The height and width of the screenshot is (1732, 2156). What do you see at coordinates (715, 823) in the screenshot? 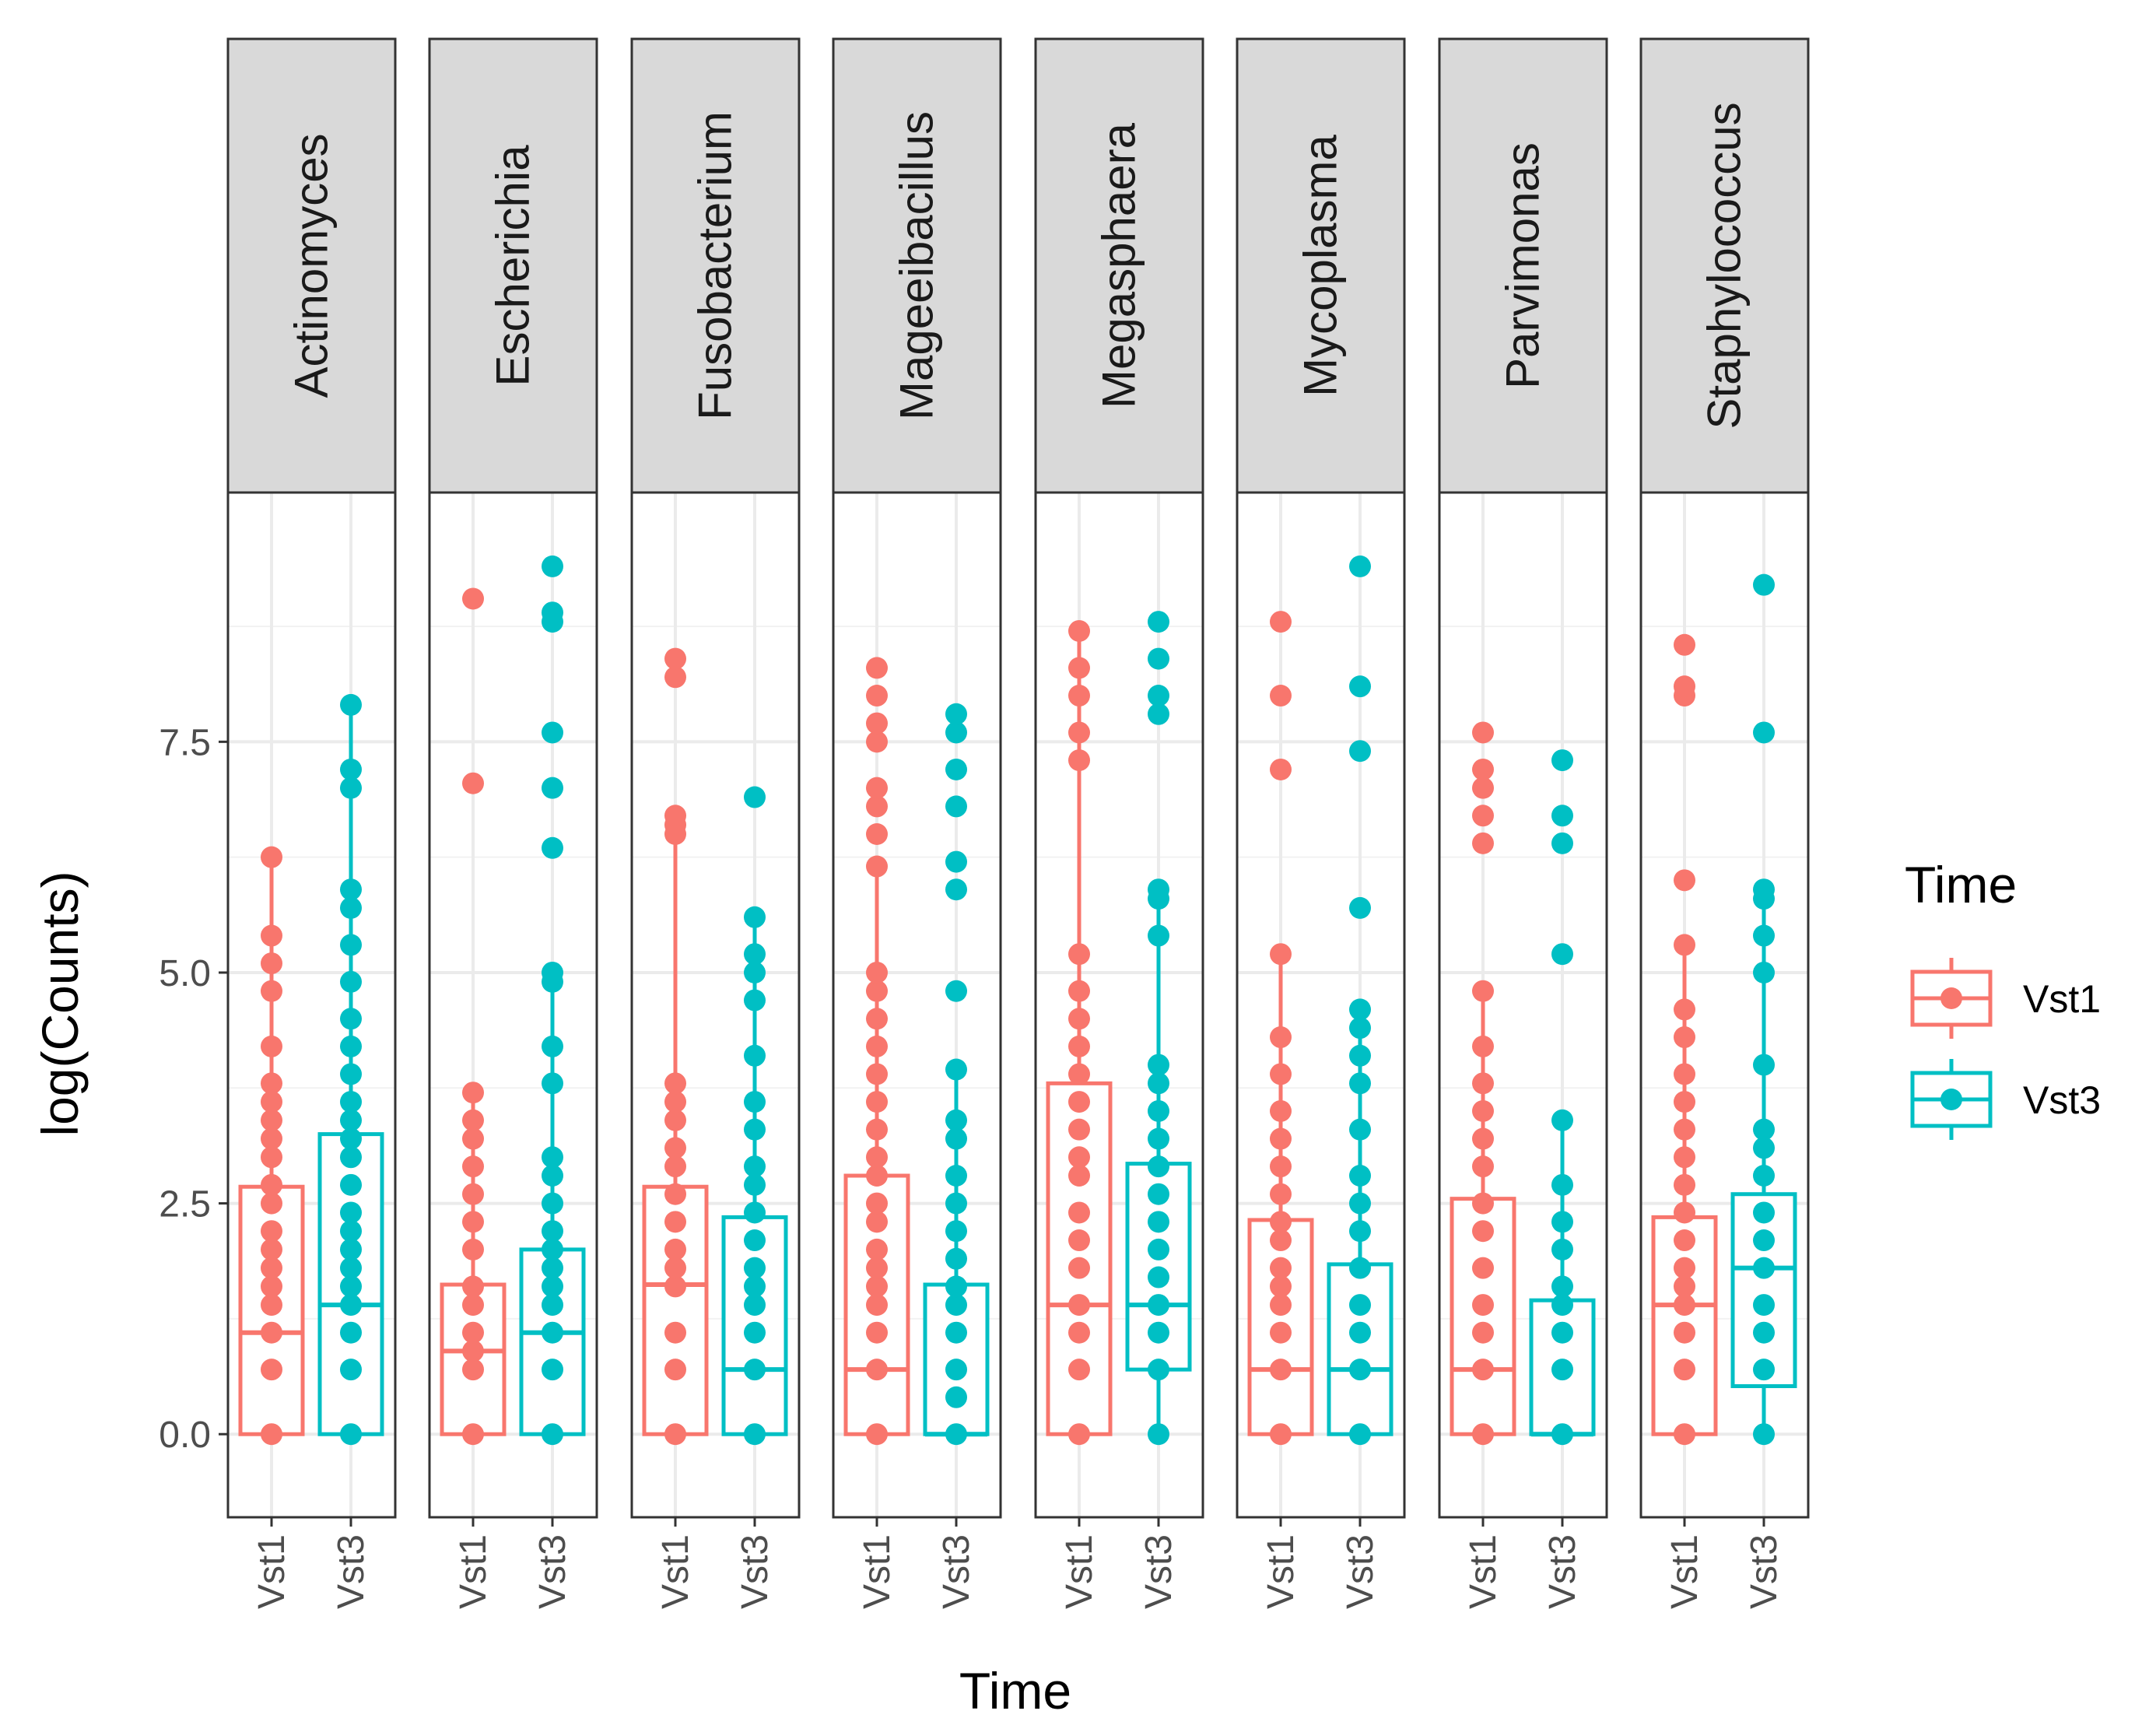
I see `facet-fusobacterium: Fusobacterium Vst1 Vst3` at bounding box center [715, 823].